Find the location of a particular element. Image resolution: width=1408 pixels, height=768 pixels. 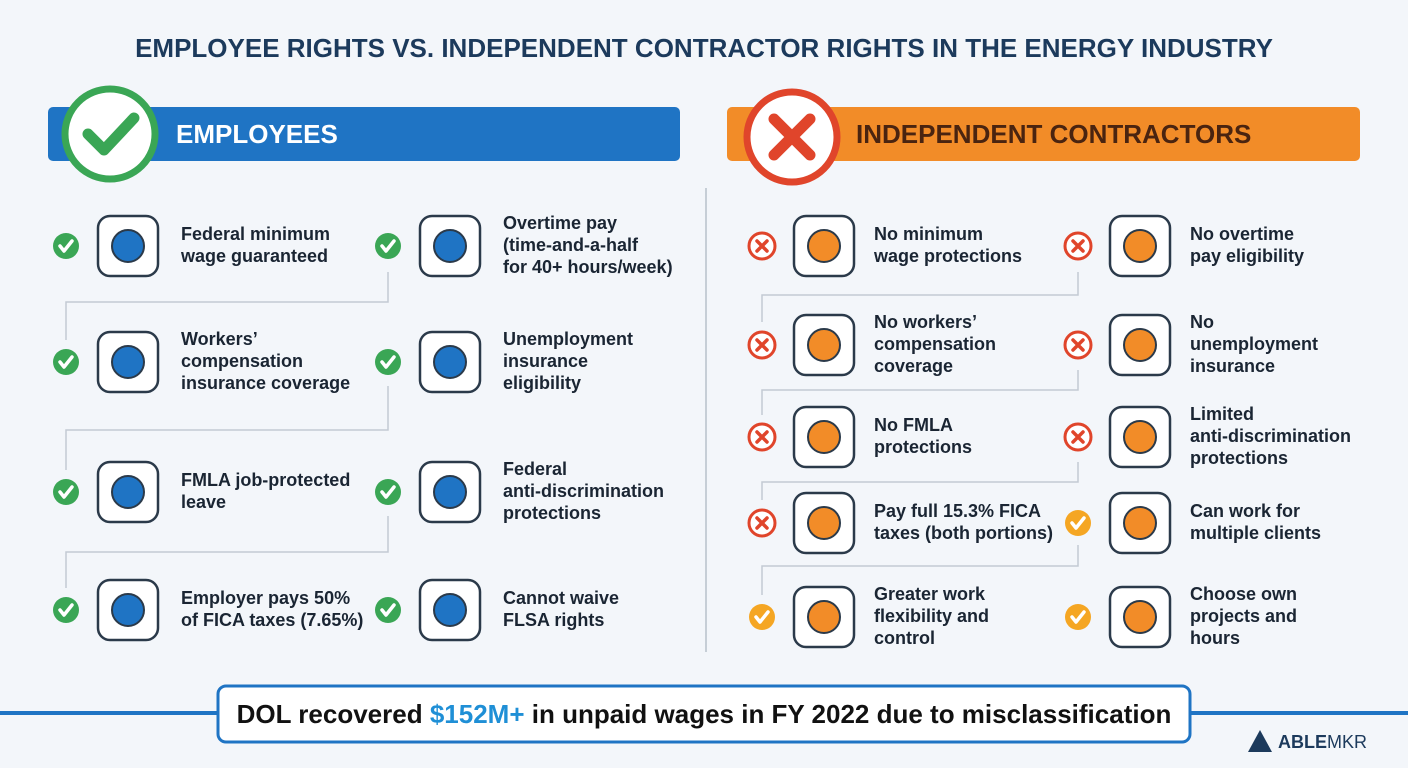

item-text: Overtime pay is located at coordinates (560, 223).